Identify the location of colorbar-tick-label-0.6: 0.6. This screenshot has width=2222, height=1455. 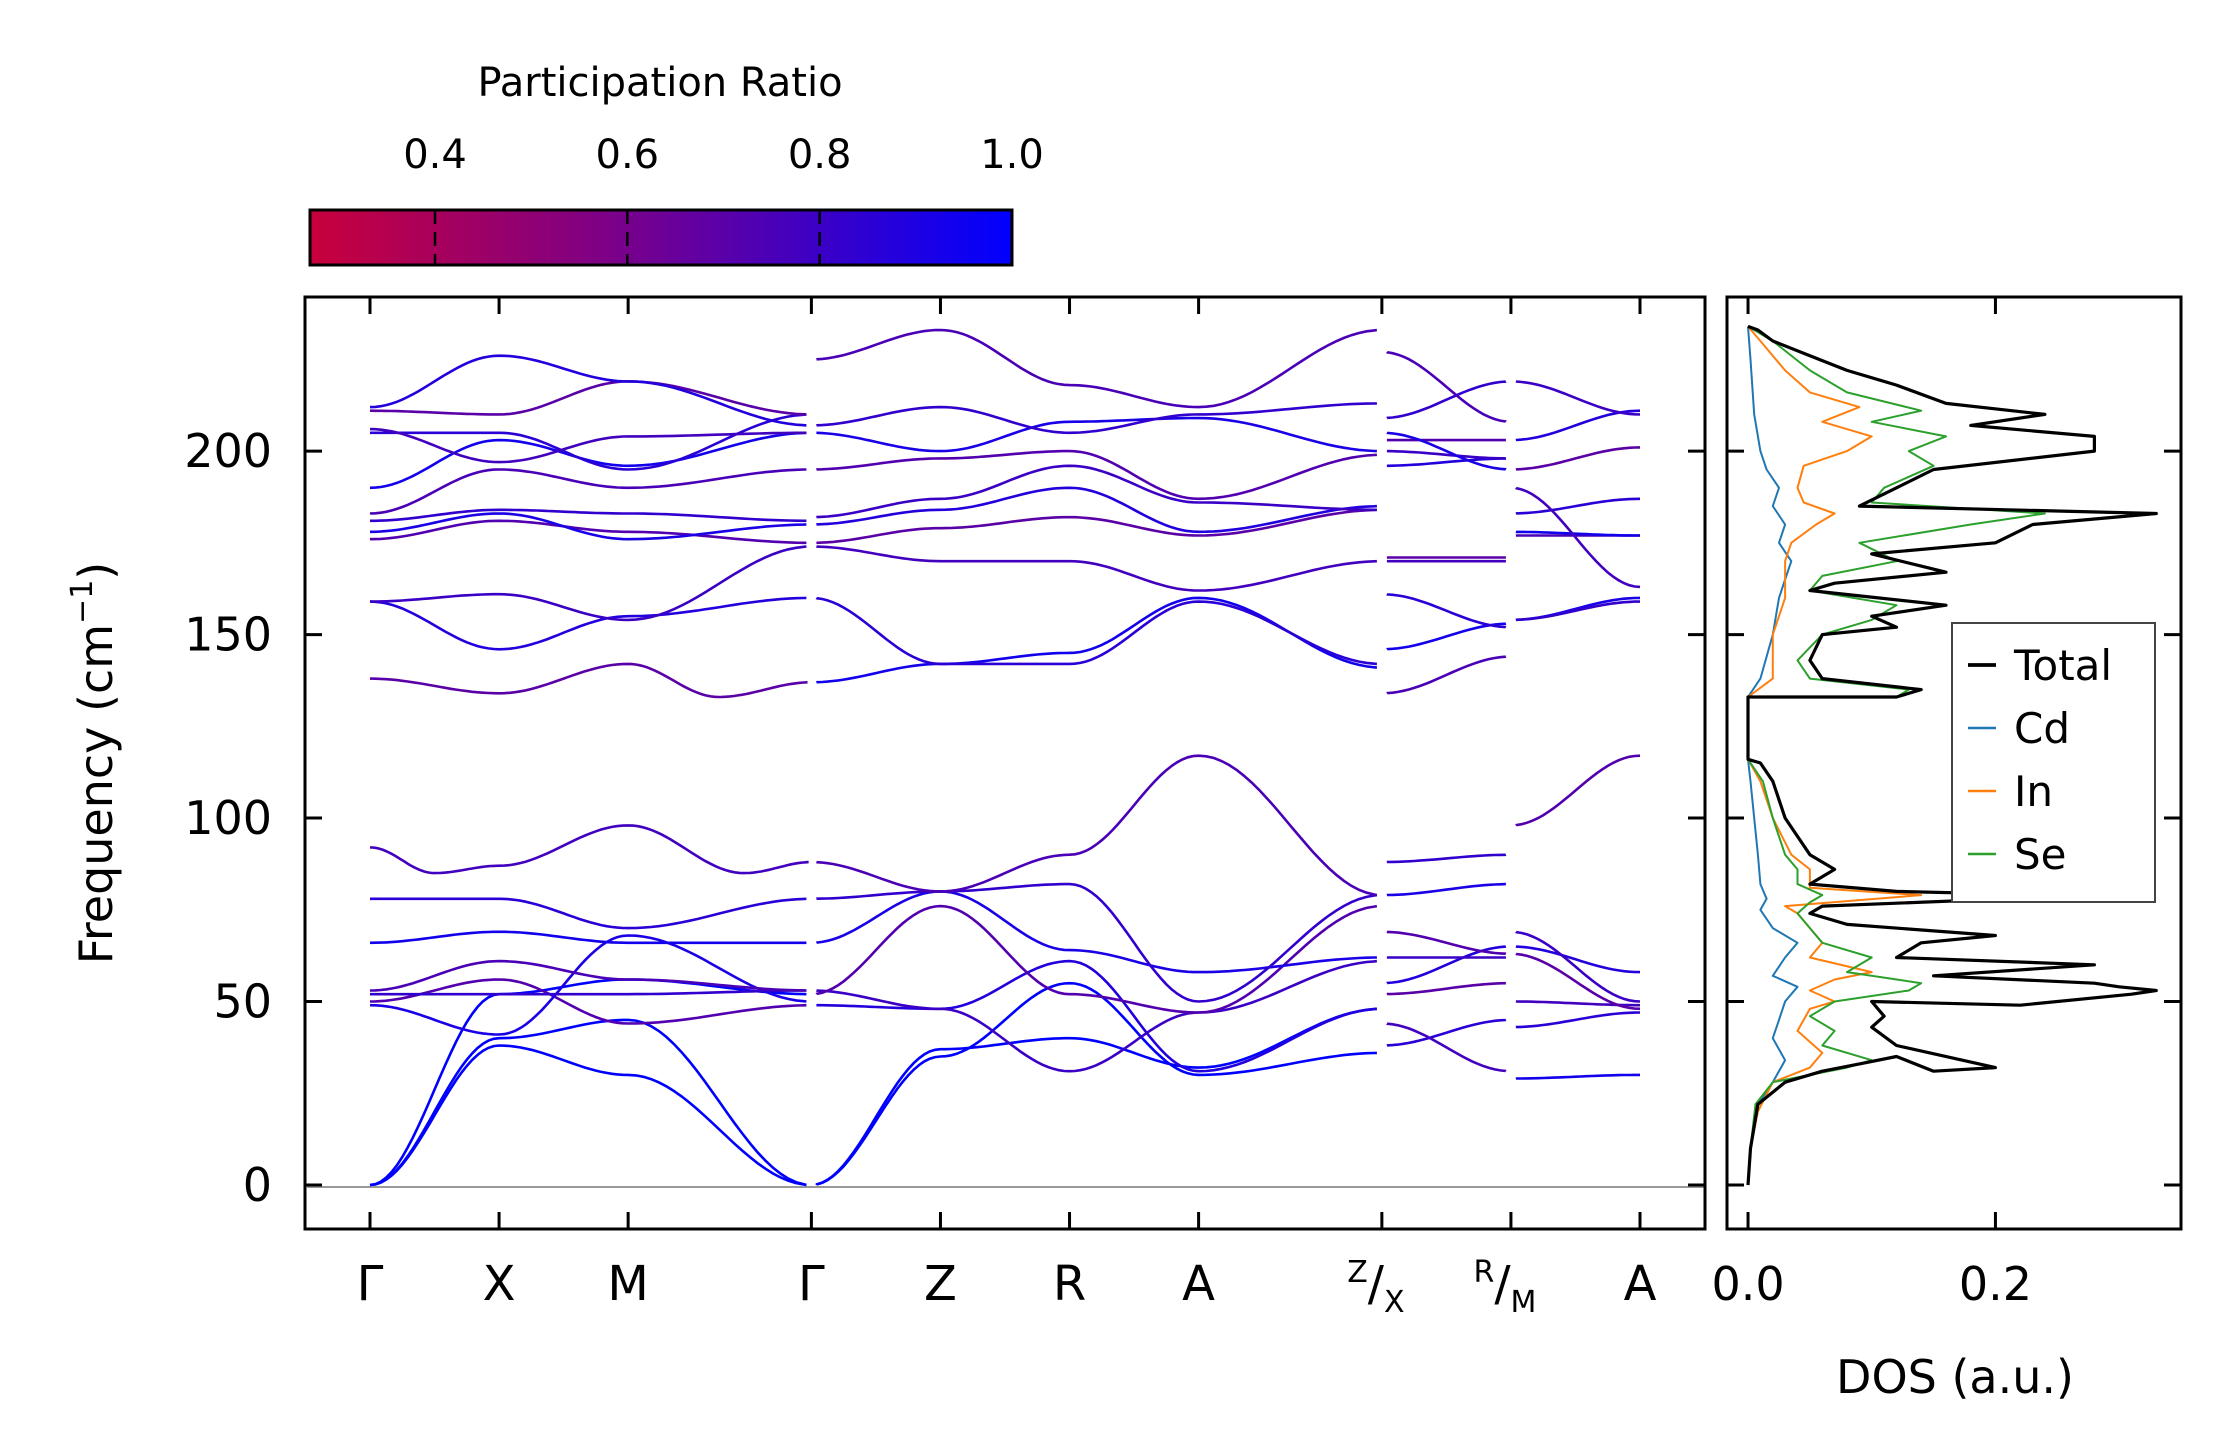
(628, 155).